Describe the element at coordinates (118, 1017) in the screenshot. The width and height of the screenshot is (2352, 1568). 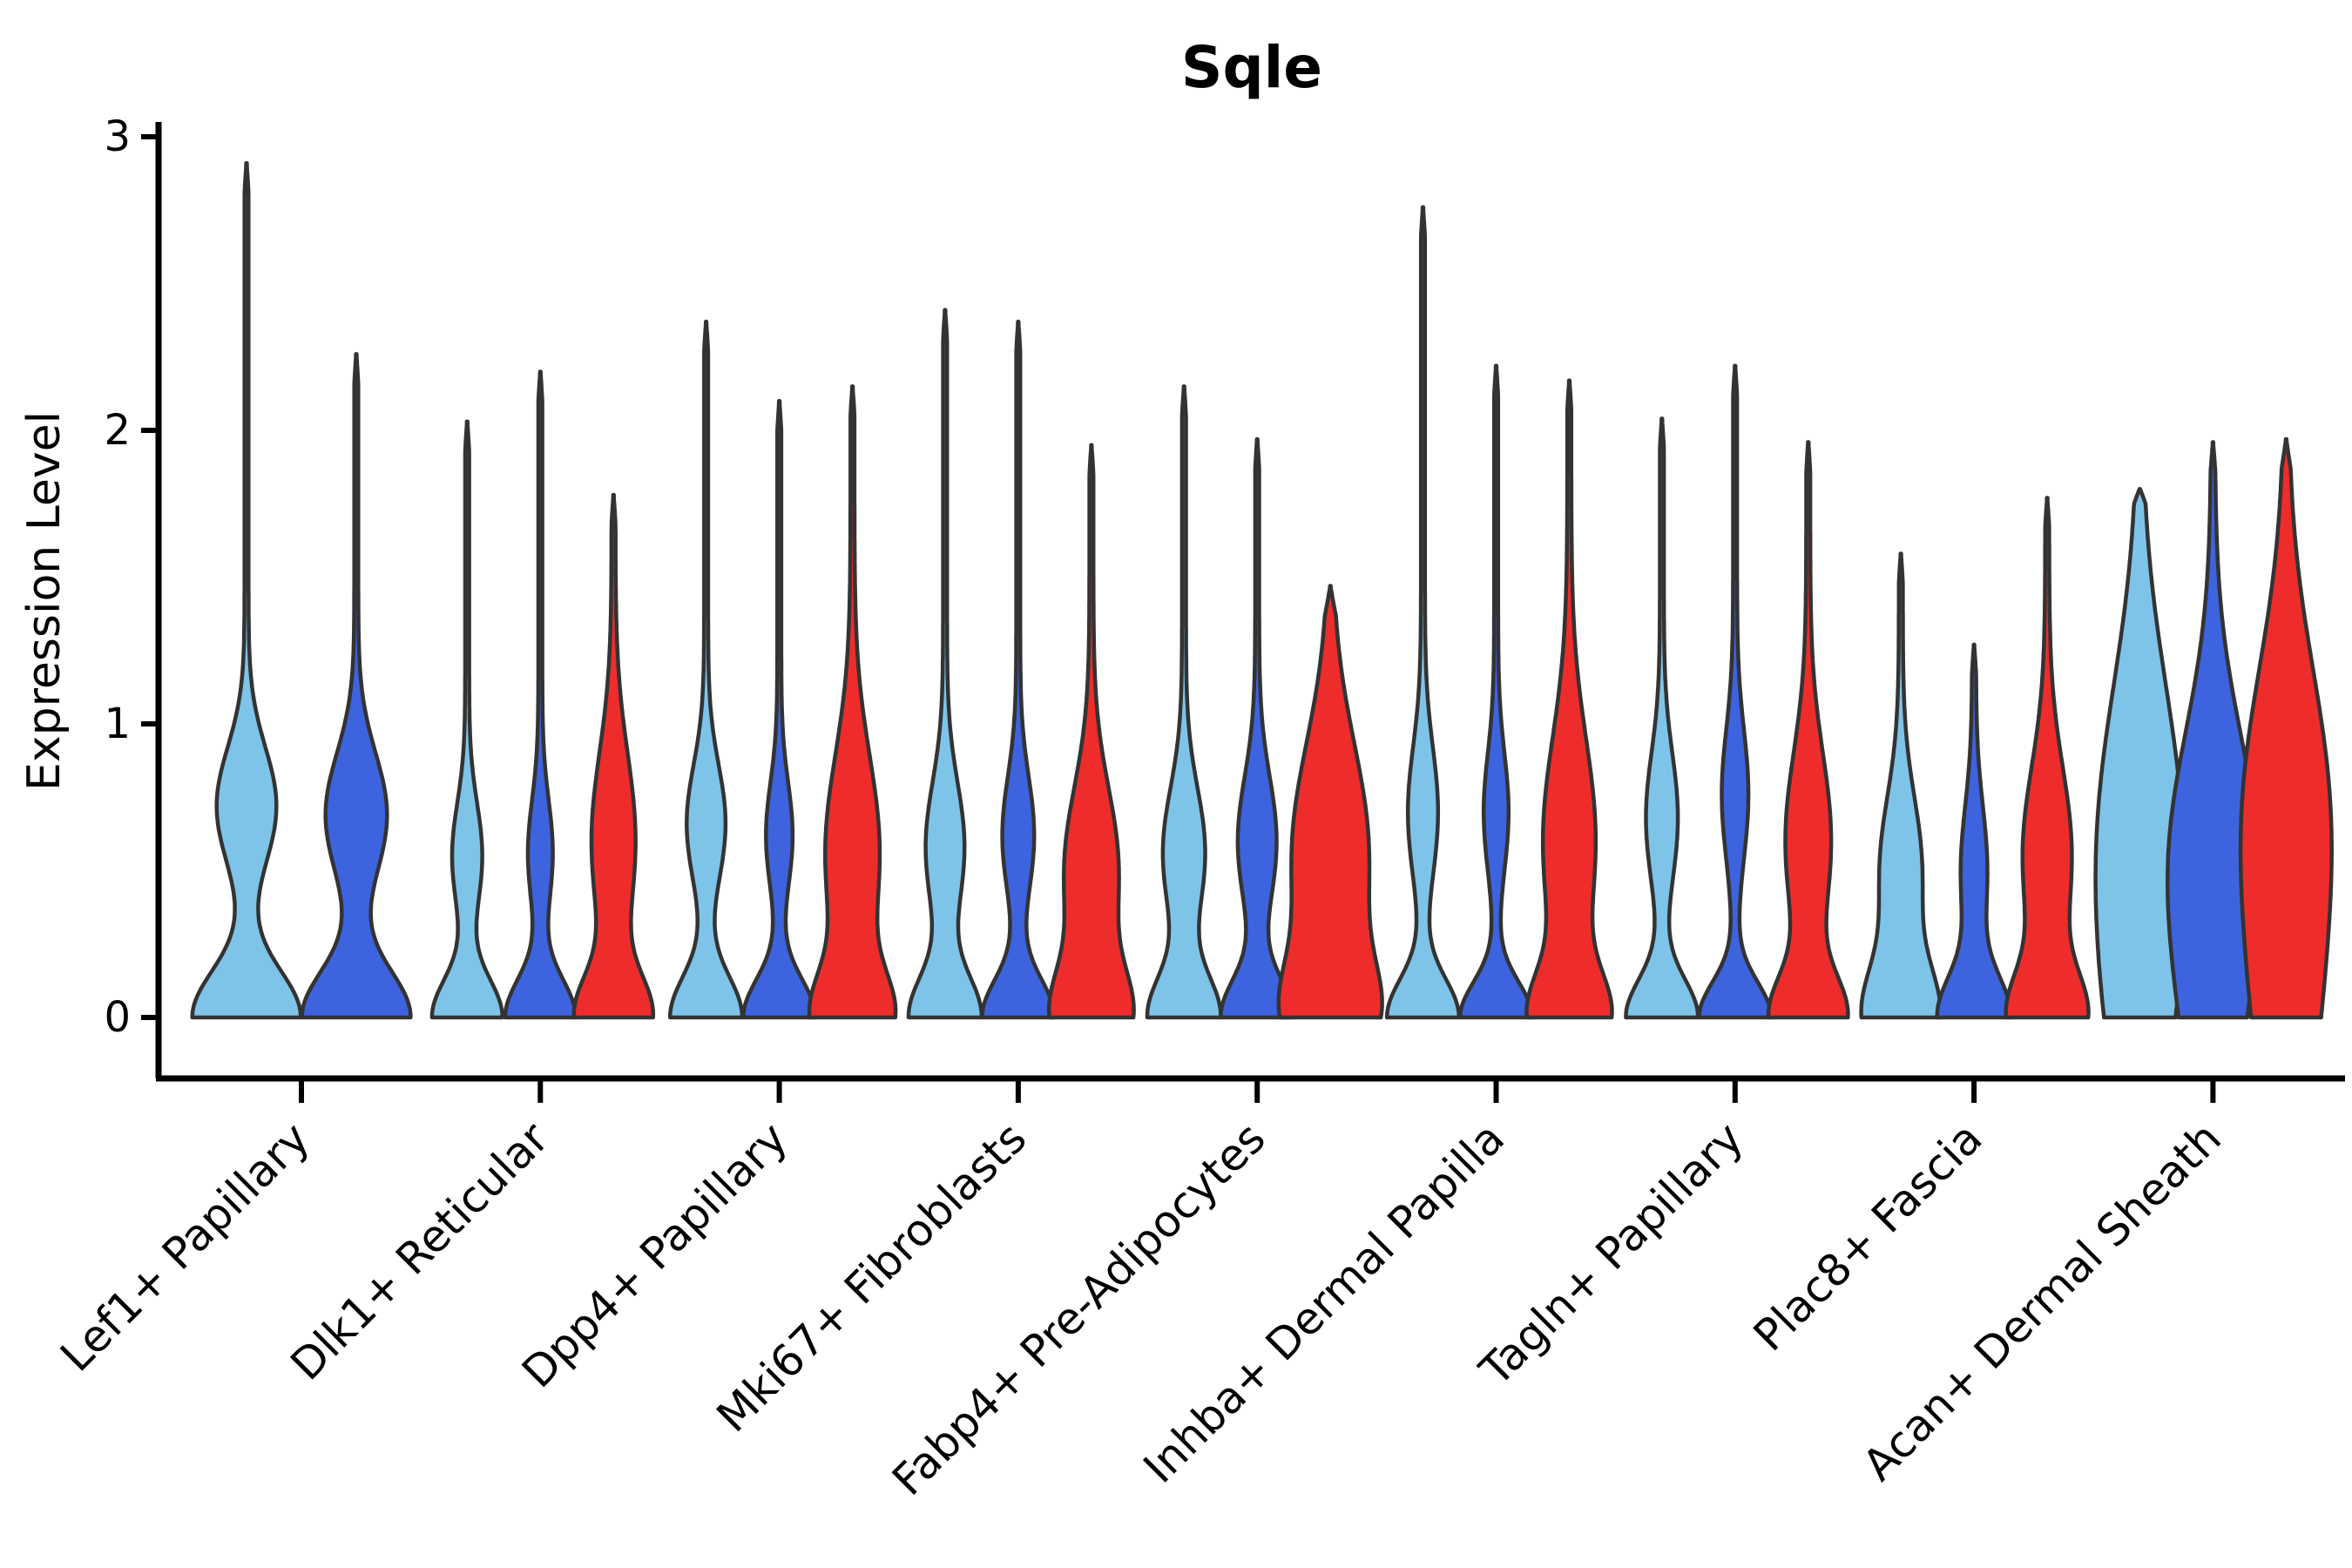
I see `y-tick-label: 0` at that location.